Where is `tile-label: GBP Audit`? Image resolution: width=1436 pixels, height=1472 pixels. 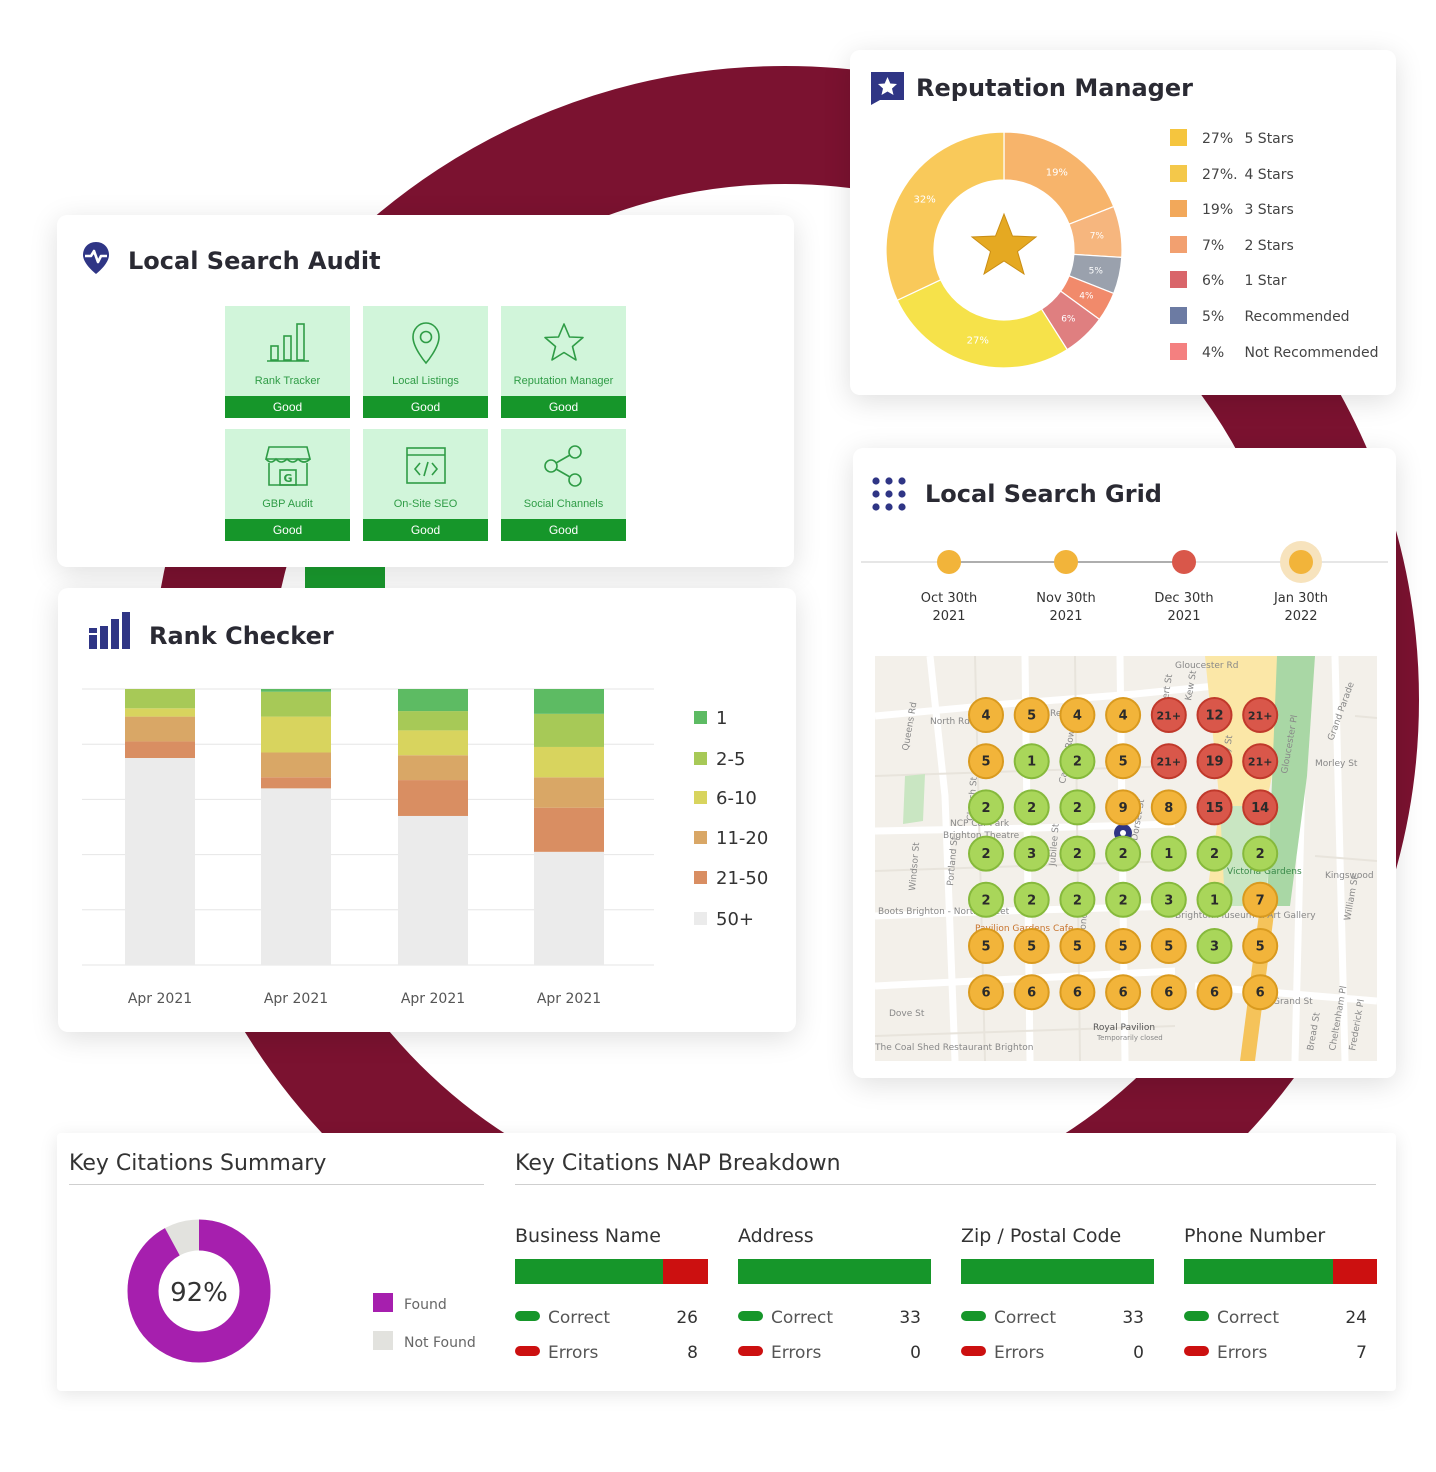 tile-label: GBP Audit is located at coordinates (287, 504).